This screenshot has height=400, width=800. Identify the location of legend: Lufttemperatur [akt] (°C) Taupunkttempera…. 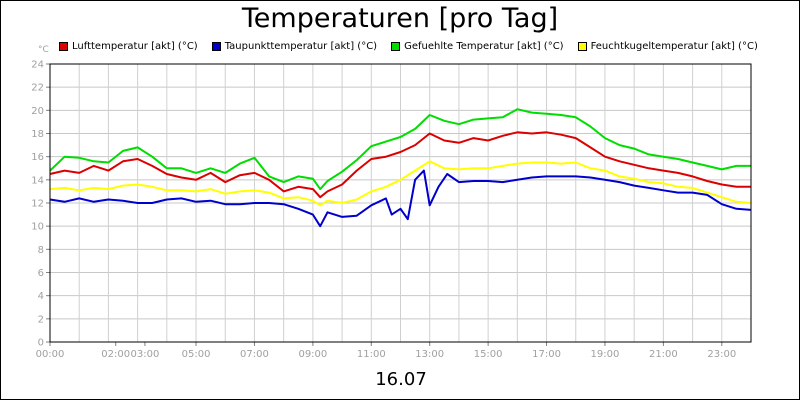
(415, 46).